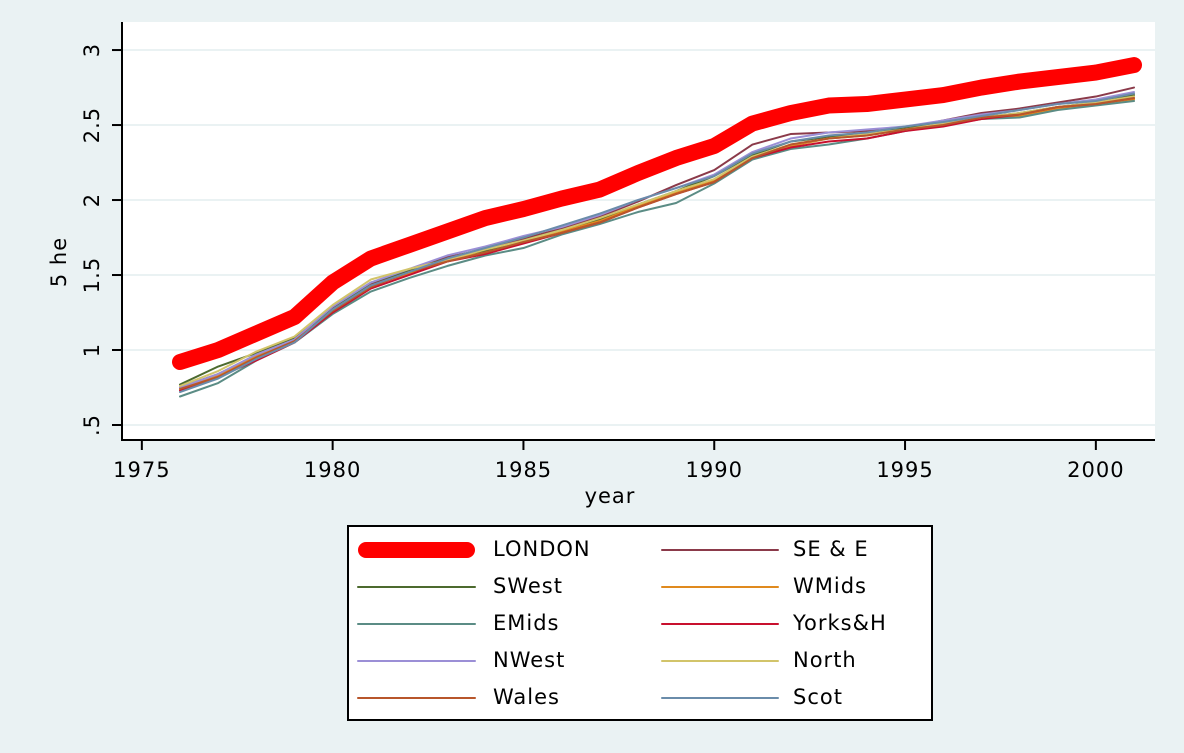  Describe the element at coordinates (92, 350) in the screenshot. I see `y-tick-label: 1` at that location.